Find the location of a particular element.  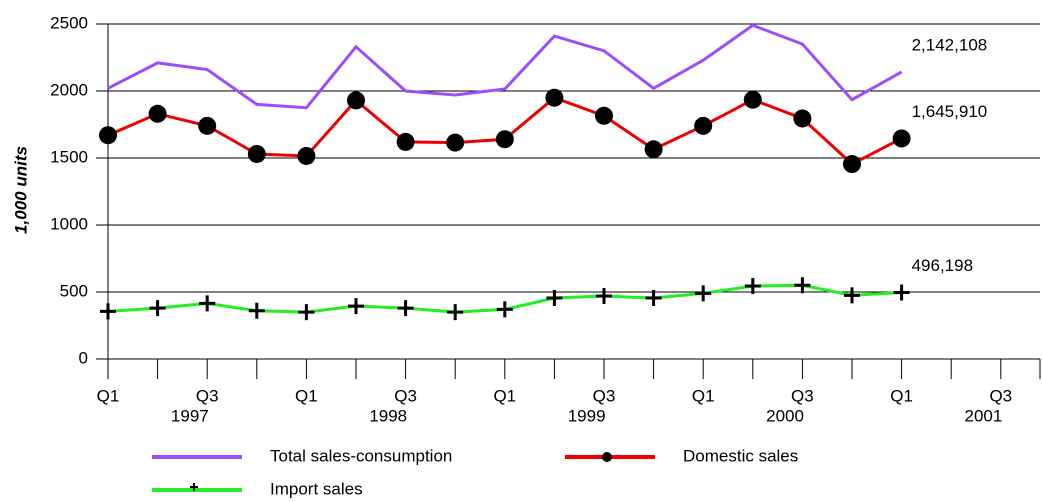

y-tick-label: 1500 is located at coordinates (69, 156).